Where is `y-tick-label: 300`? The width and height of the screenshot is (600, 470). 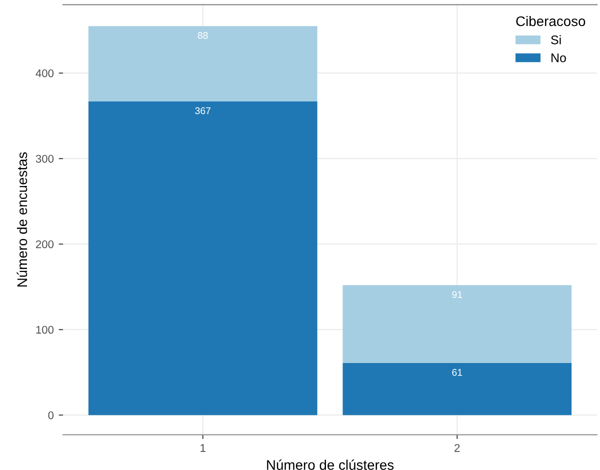
y-tick-label: 300 is located at coordinates (45, 158).